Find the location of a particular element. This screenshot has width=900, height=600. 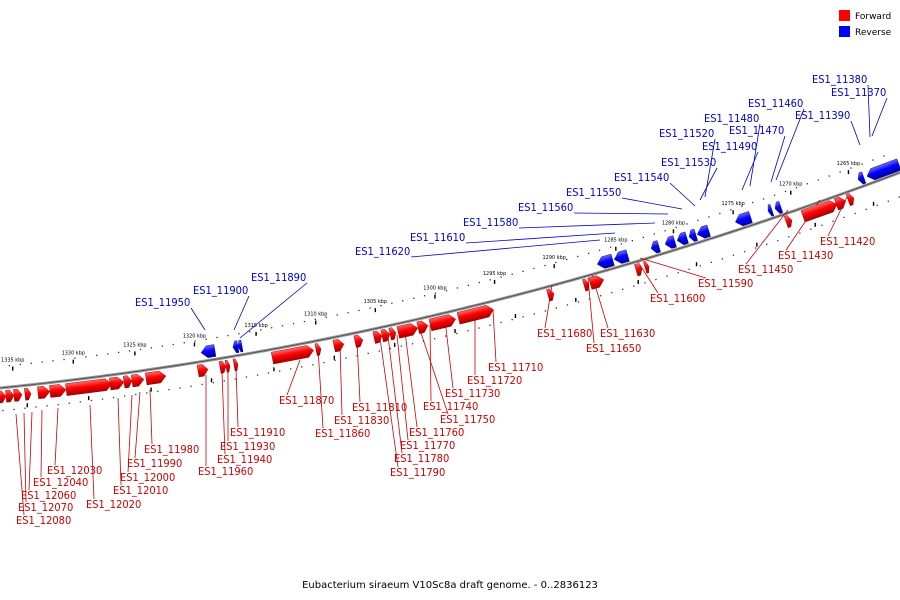

forward-gene-label: ES1_11790 is located at coordinates (417, 472).